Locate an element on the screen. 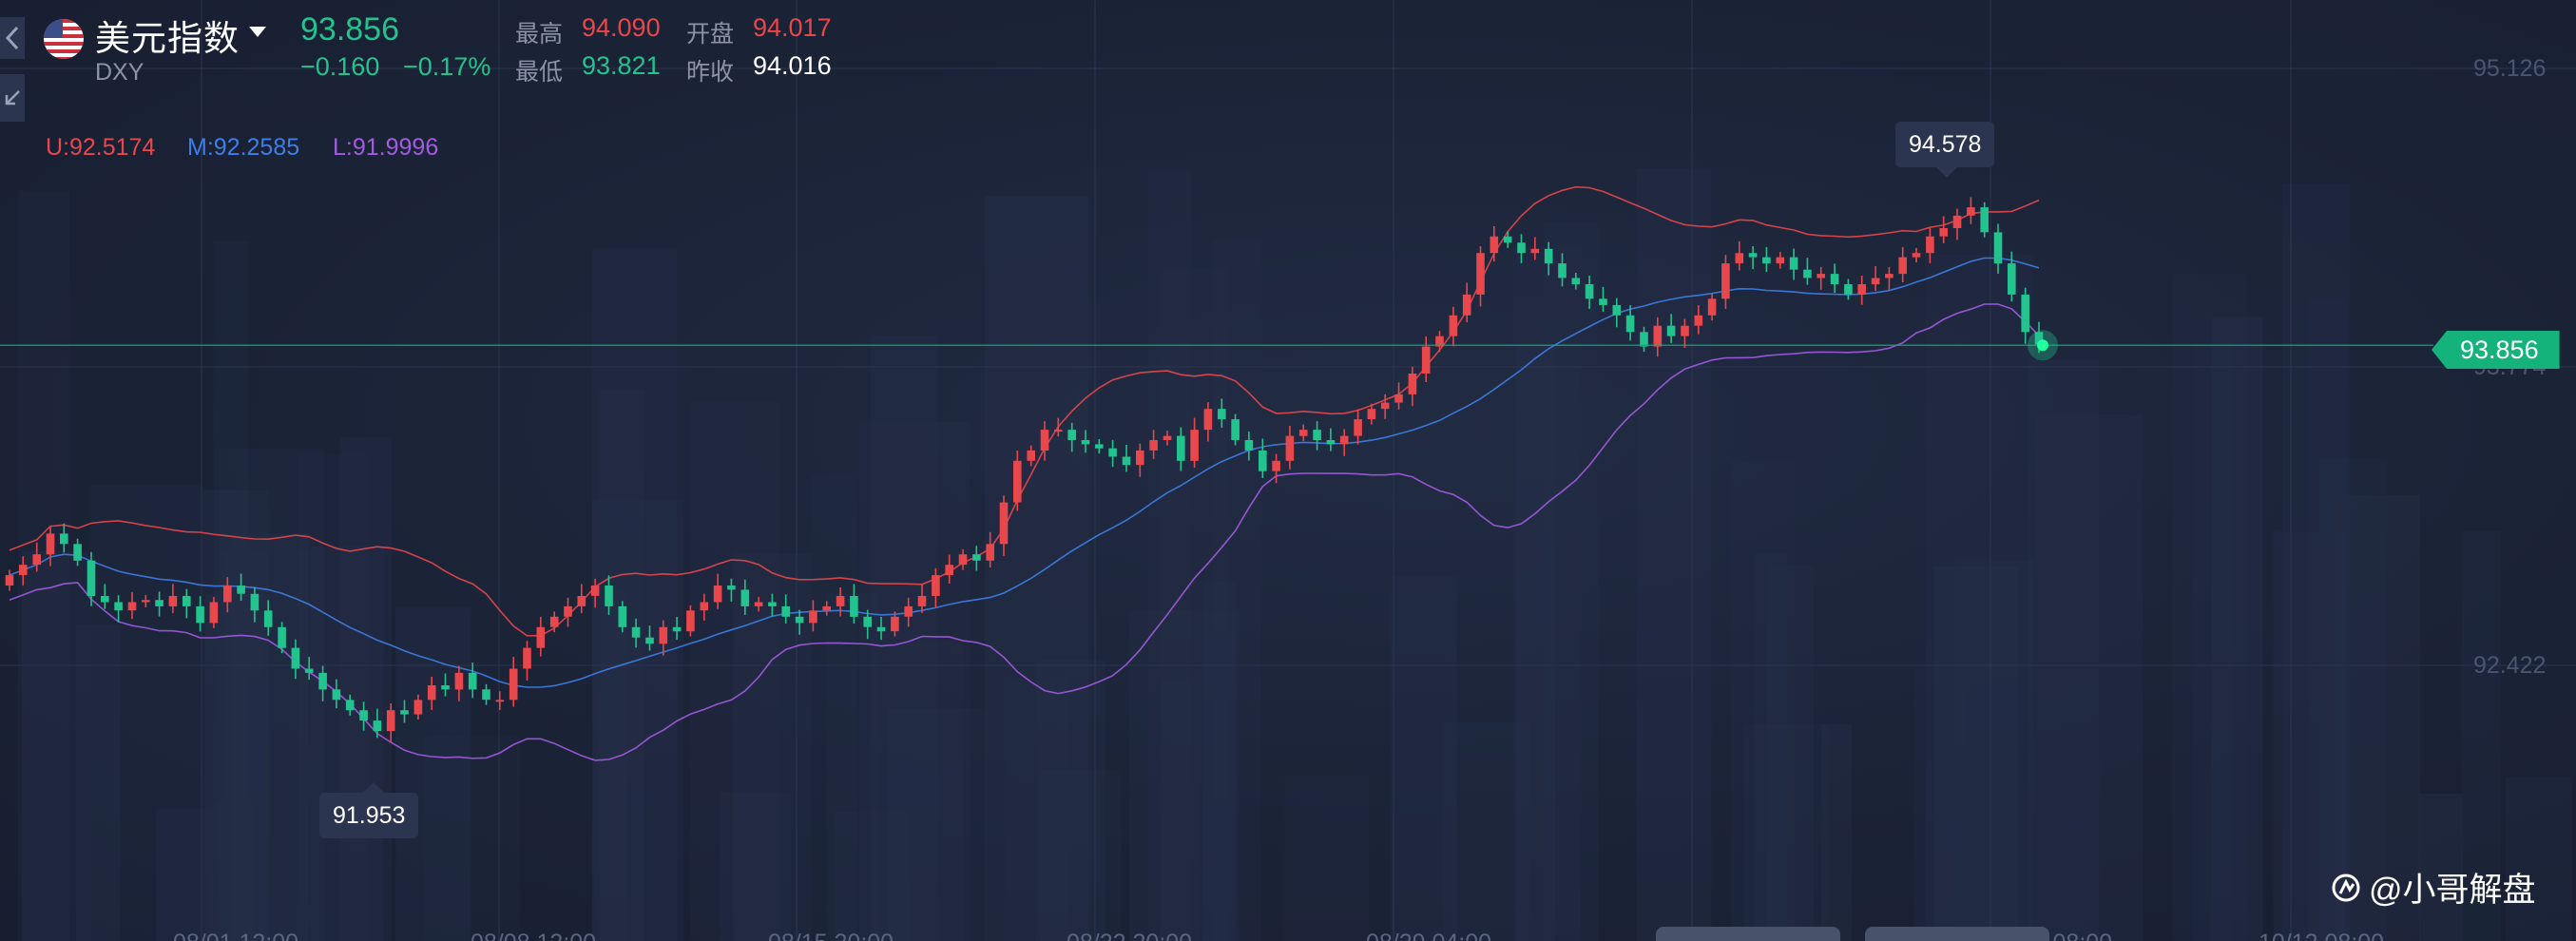 The height and width of the screenshot is (941, 2576). high-label: 最高 is located at coordinates (539, 34).